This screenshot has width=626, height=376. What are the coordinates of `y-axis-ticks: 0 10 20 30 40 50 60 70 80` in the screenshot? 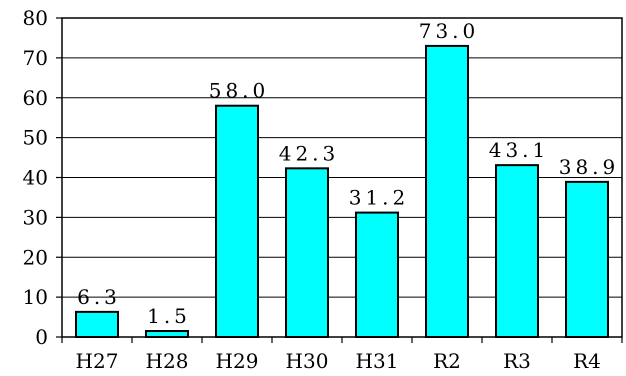 It's located at (42, 177).